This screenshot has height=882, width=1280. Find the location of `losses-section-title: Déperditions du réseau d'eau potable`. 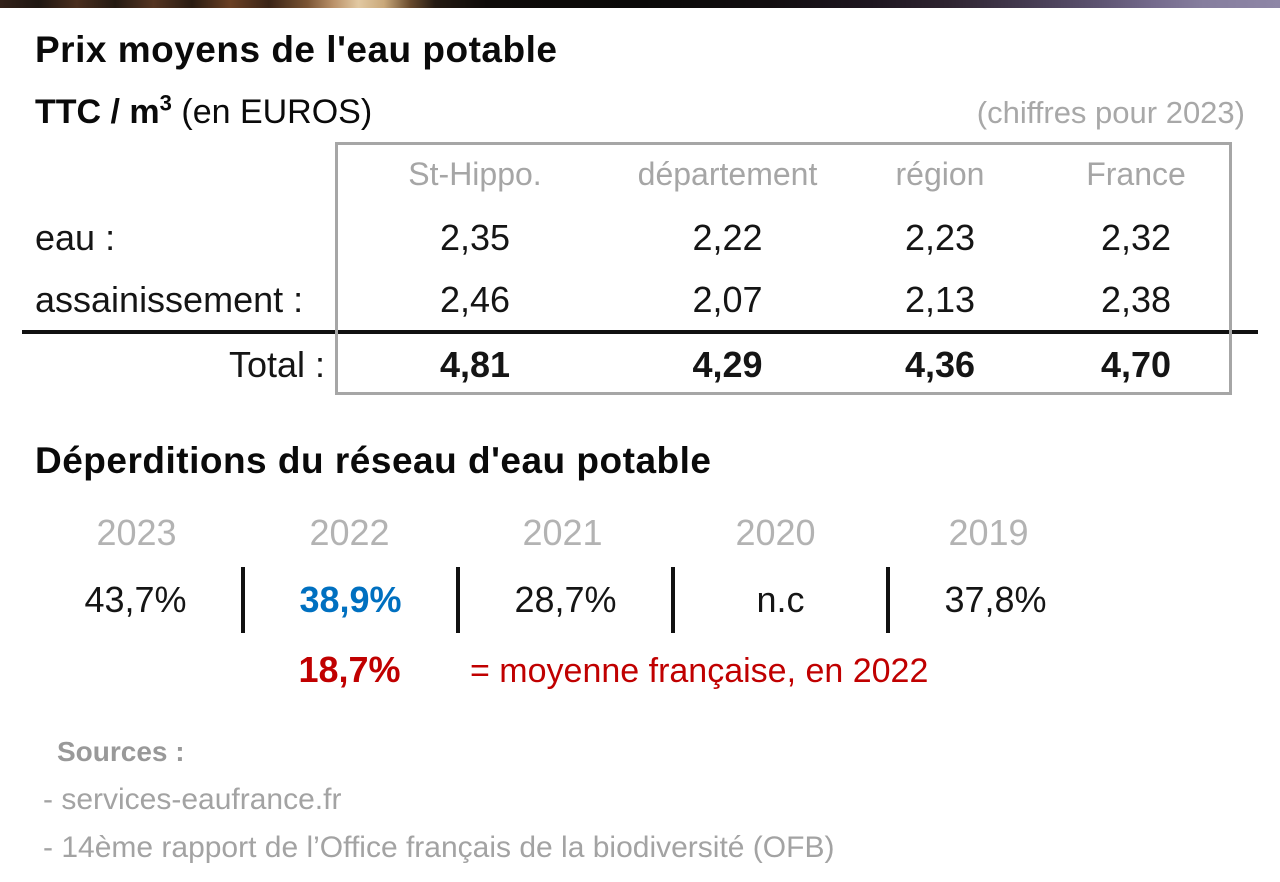

losses-section-title: Déperditions du réseau d'eau potable is located at coordinates (373, 460).